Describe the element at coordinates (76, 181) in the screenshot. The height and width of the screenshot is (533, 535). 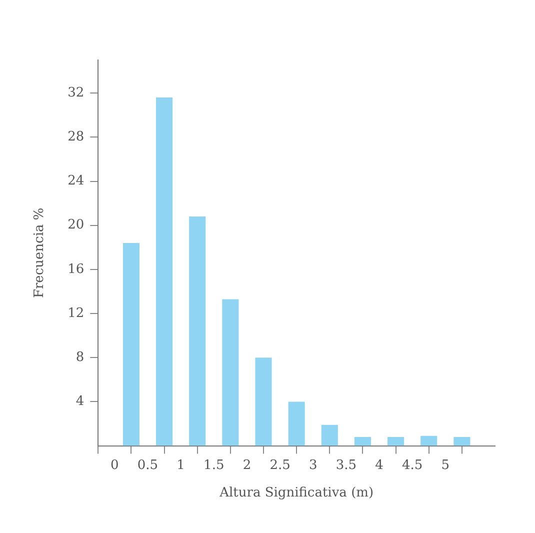
I see `y-tick-label: 24` at that location.